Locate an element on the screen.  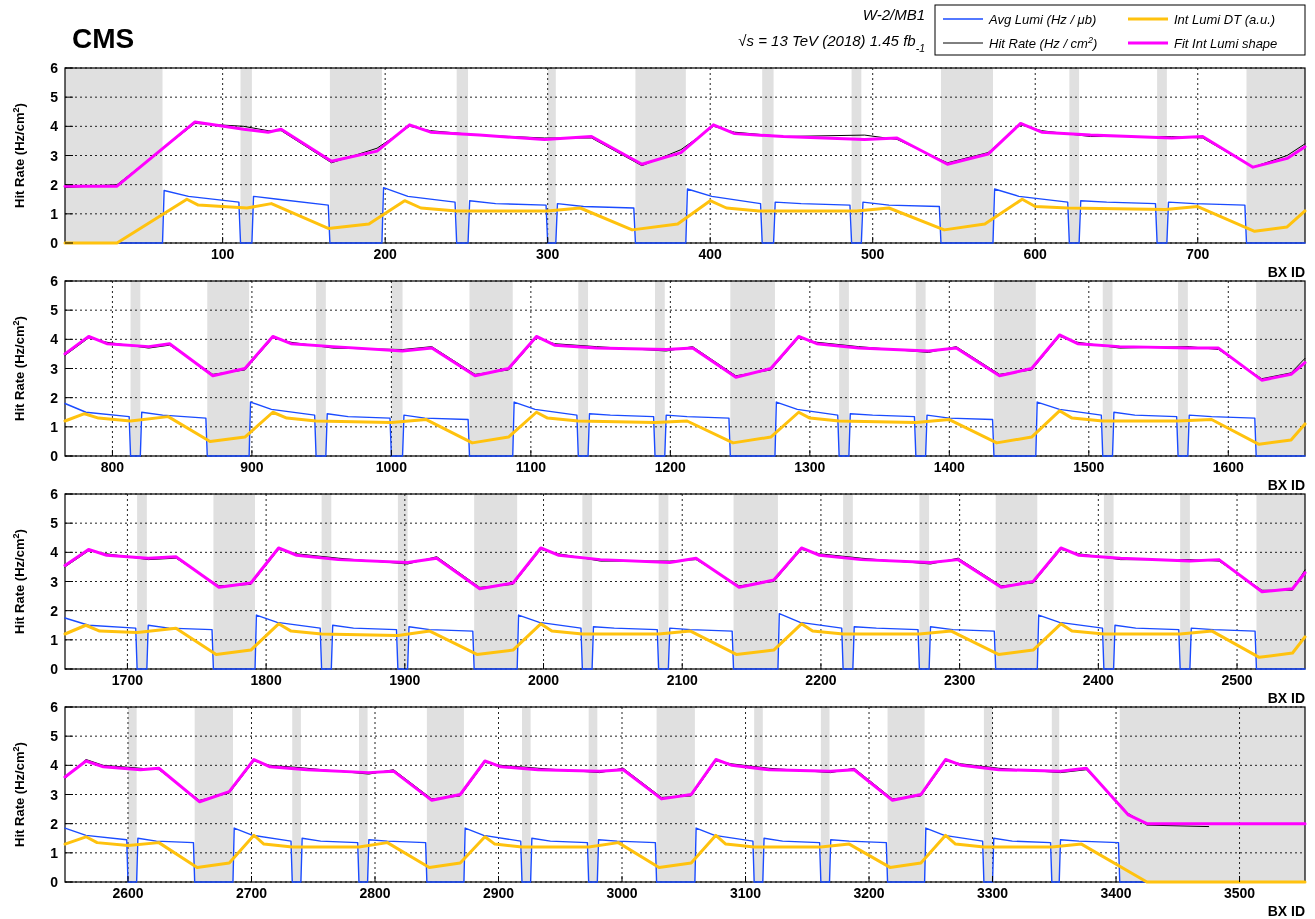
x-tick-label: 2400 is located at coordinates (1098, 680).